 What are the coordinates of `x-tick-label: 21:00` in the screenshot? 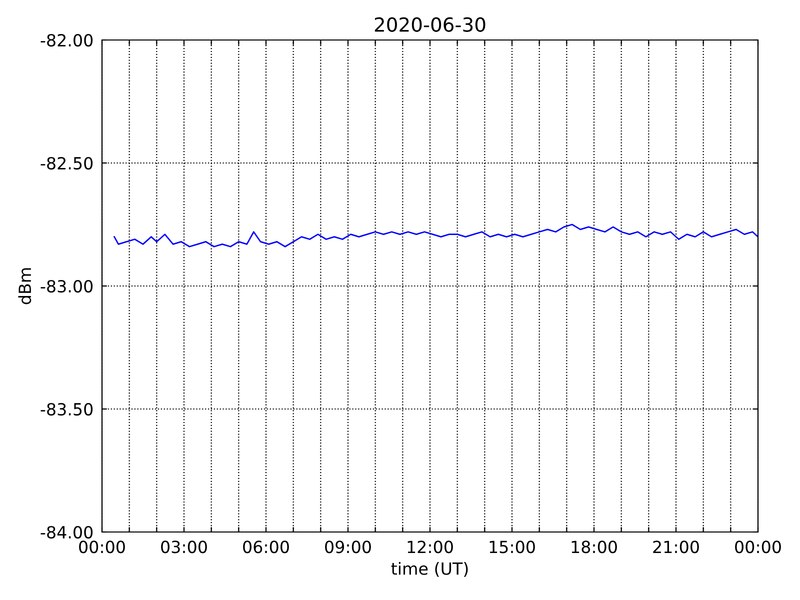 It's located at (676, 547).